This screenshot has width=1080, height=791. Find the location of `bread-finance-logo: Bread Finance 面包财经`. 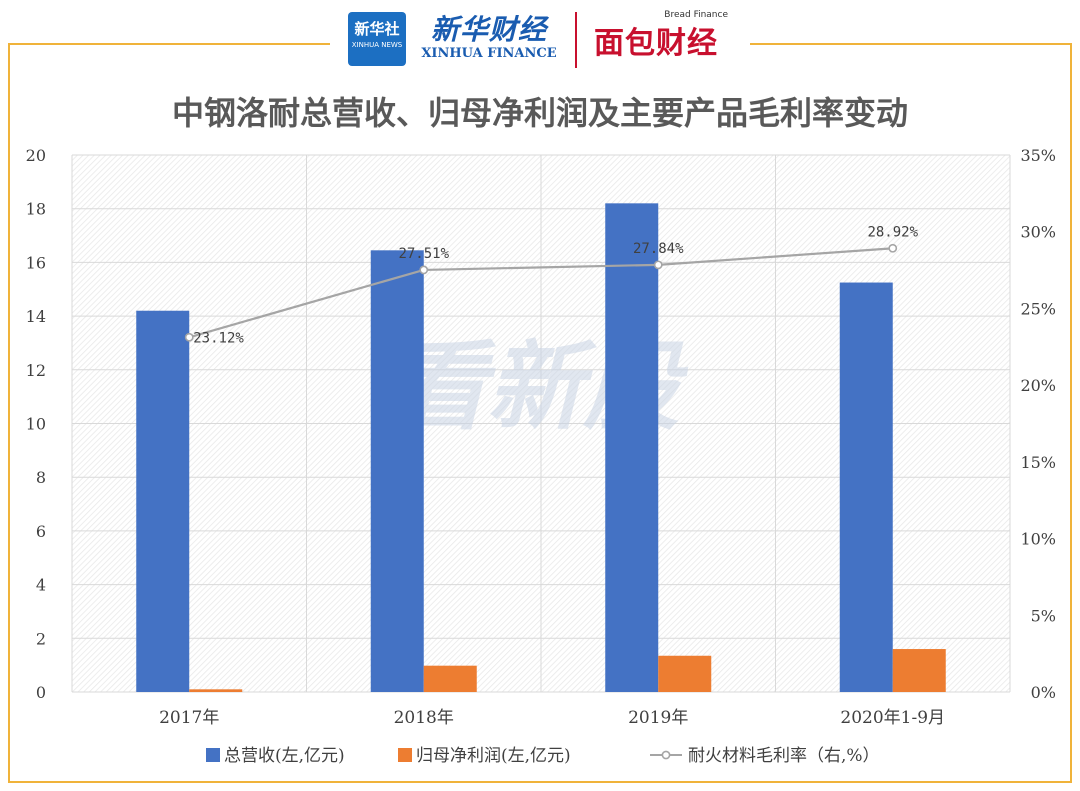

bread-finance-logo: Bread Finance 面包财经 is located at coordinates (669, 36).